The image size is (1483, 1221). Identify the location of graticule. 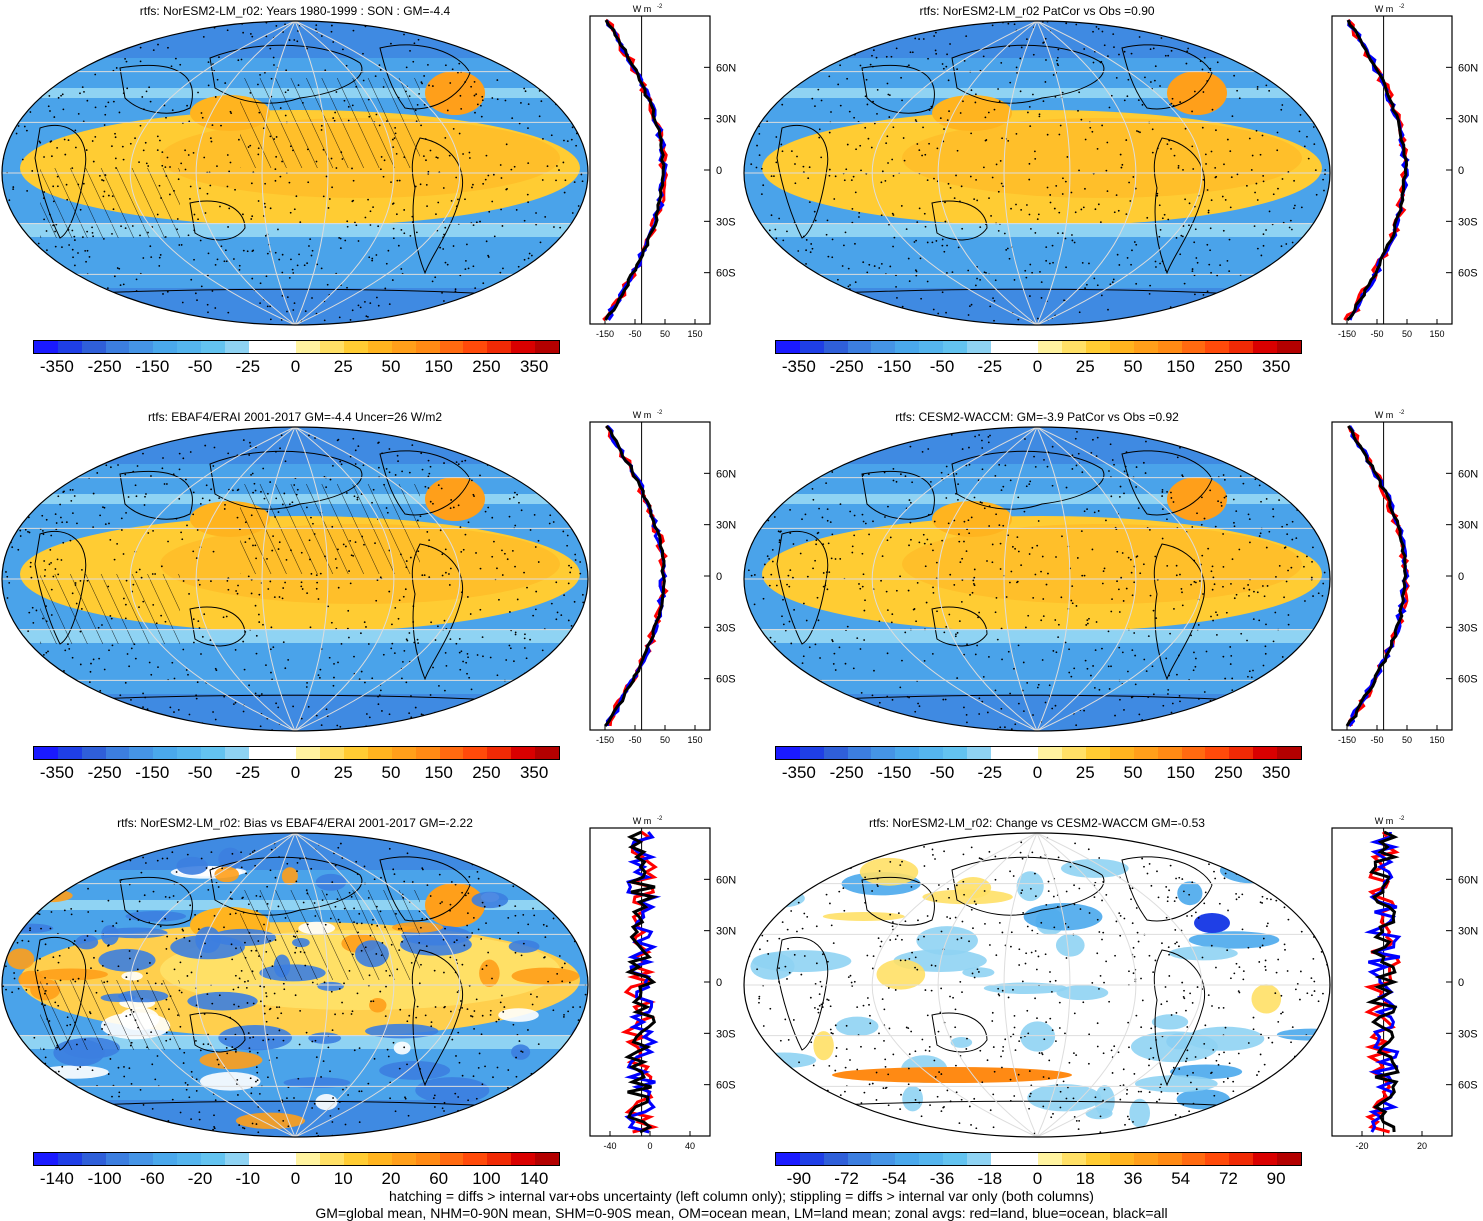
(295, 173).